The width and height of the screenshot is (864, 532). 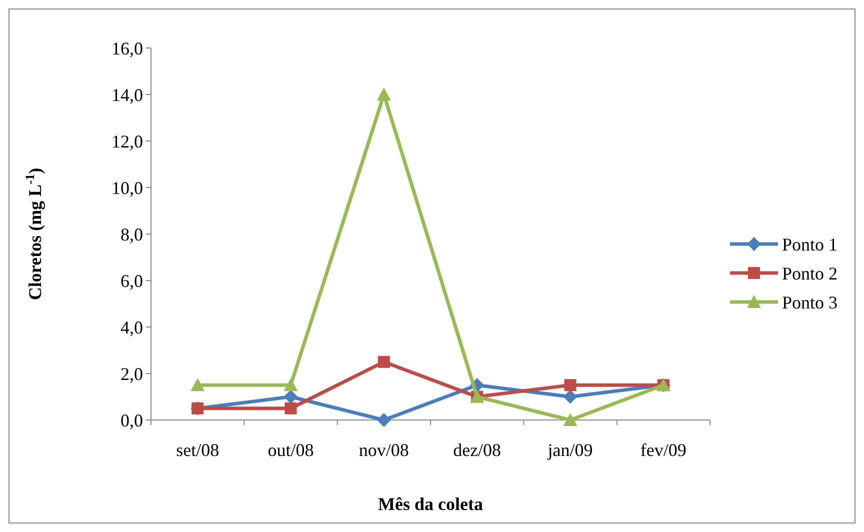 I want to click on y-tick-label: 6,0, so click(x=131, y=280).